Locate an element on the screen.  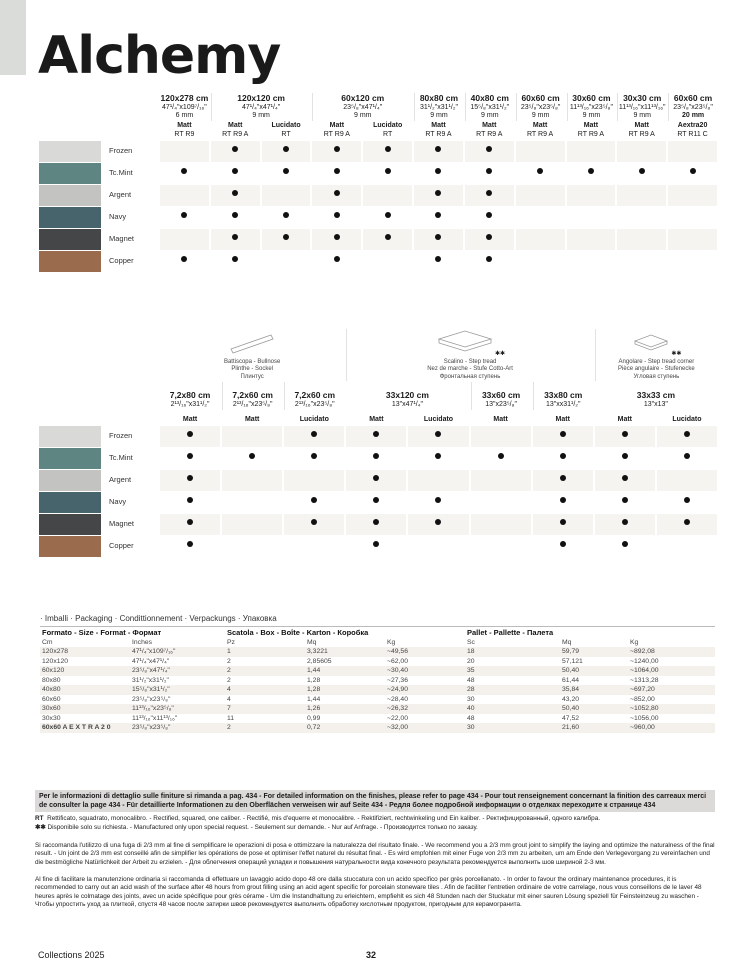
table-cell: 31¹/₂"x31¹/₂" is located at coordinates (150, 680).